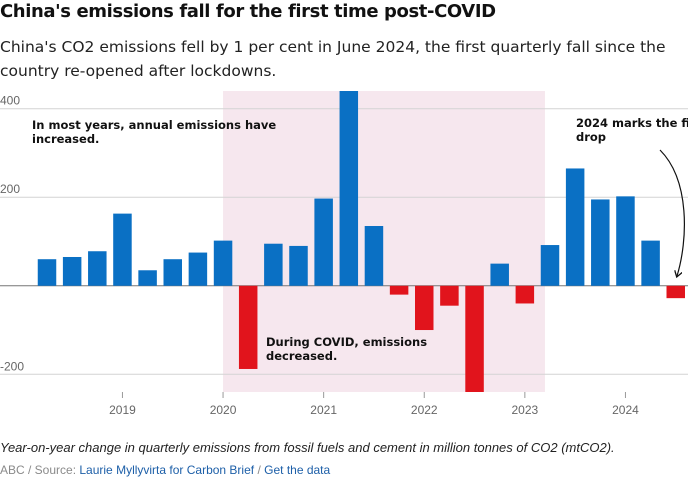 The height and width of the screenshot is (480, 688). What do you see at coordinates (424, 410) in the screenshot?
I see `x-tick-label-3: 2022` at bounding box center [424, 410].